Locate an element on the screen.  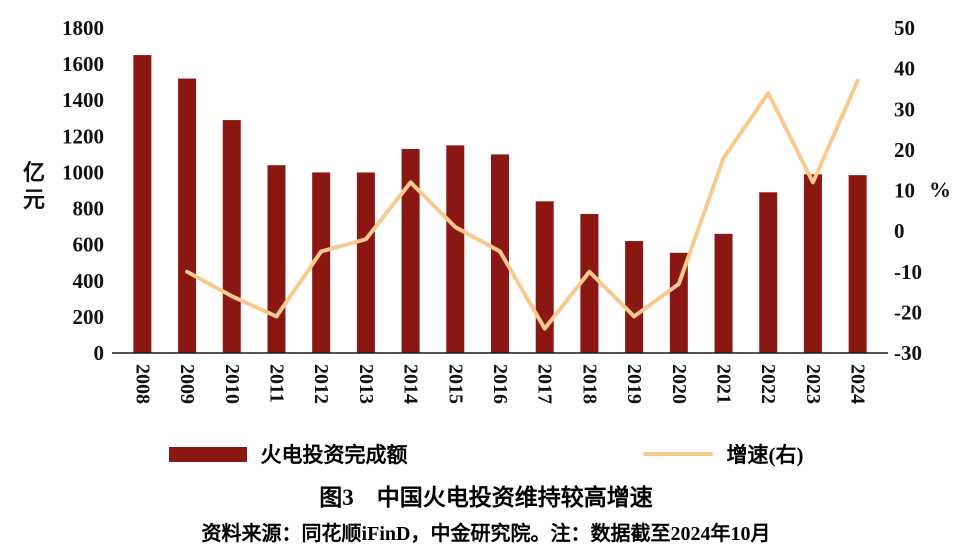
left-axis-tick-200: 200 is located at coordinates (89, 317).